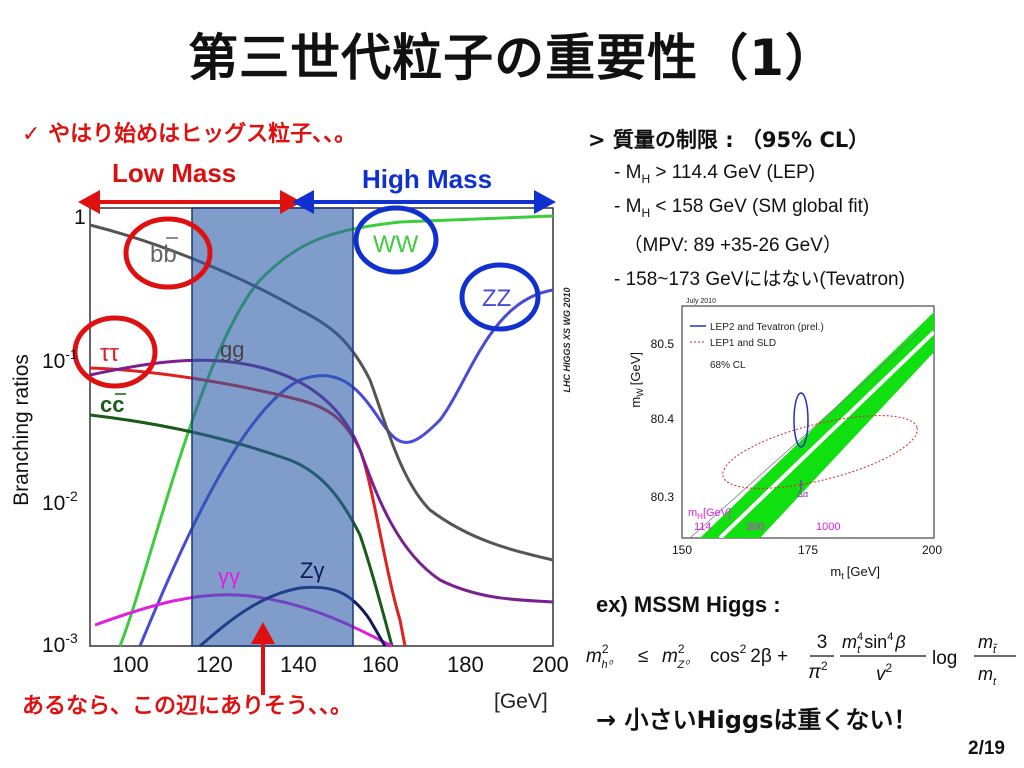  I want to click on y-tick-1: 1, so click(80, 217).